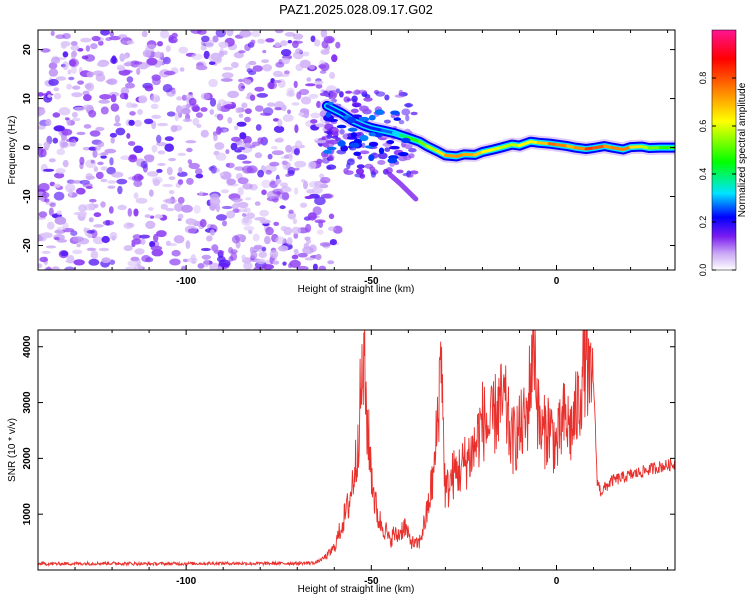  Describe the element at coordinates (27, 402) in the screenshot. I see `y-tick-label: 3000` at that location.